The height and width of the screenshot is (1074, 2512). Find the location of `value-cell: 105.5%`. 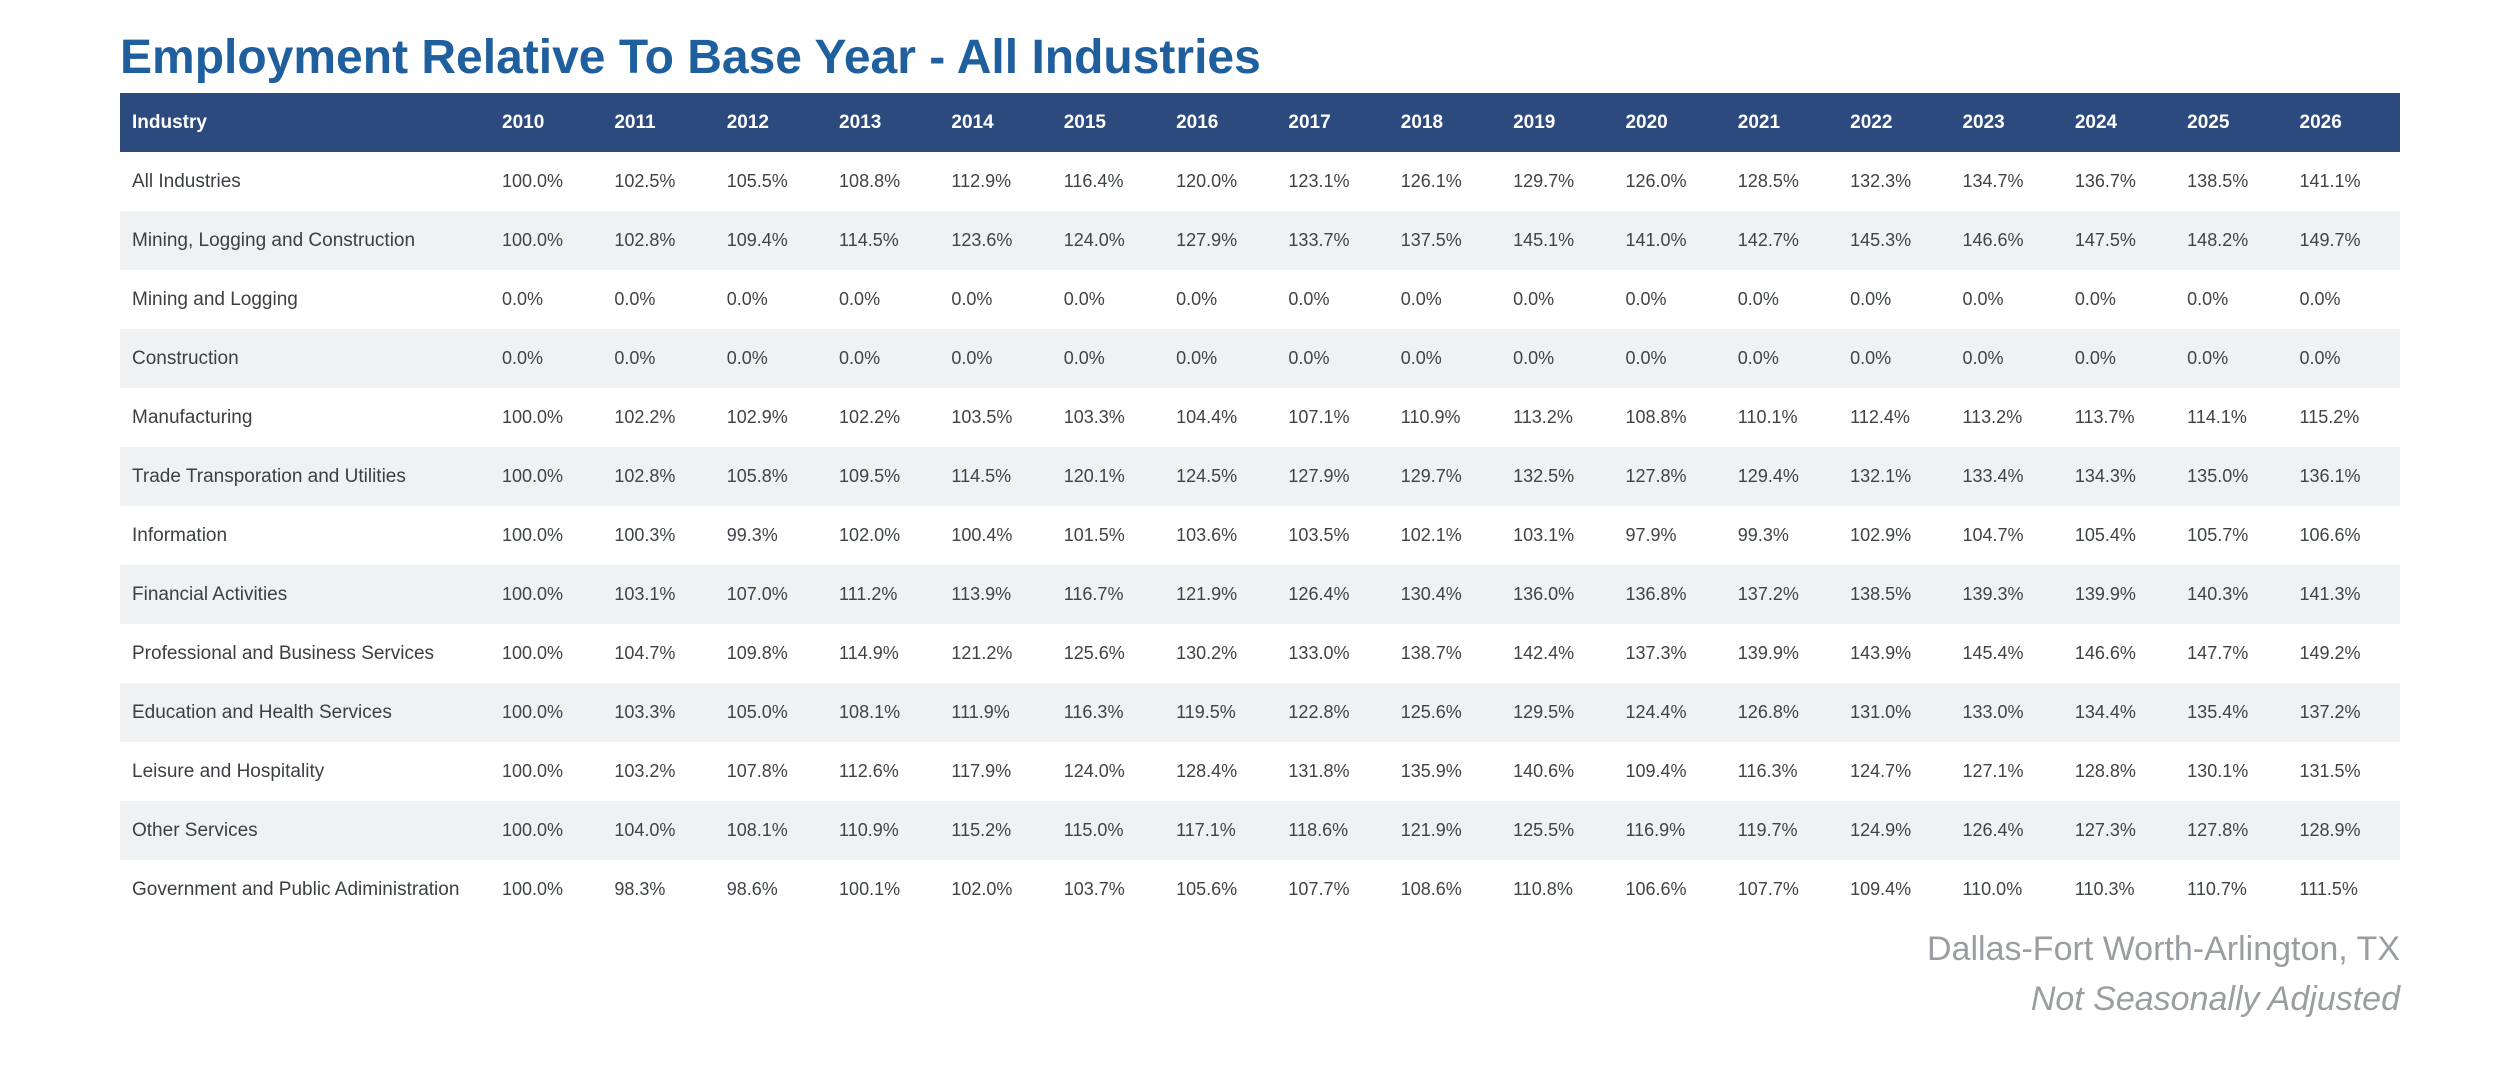

value-cell: 105.5% is located at coordinates (757, 181).